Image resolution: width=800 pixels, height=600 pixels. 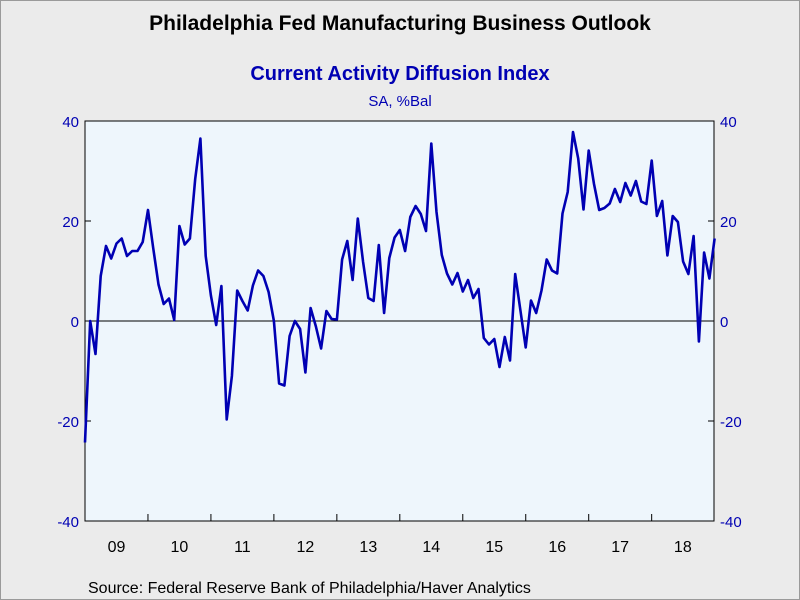 I want to click on y-tick-label-left: -20, so click(x=68, y=422).